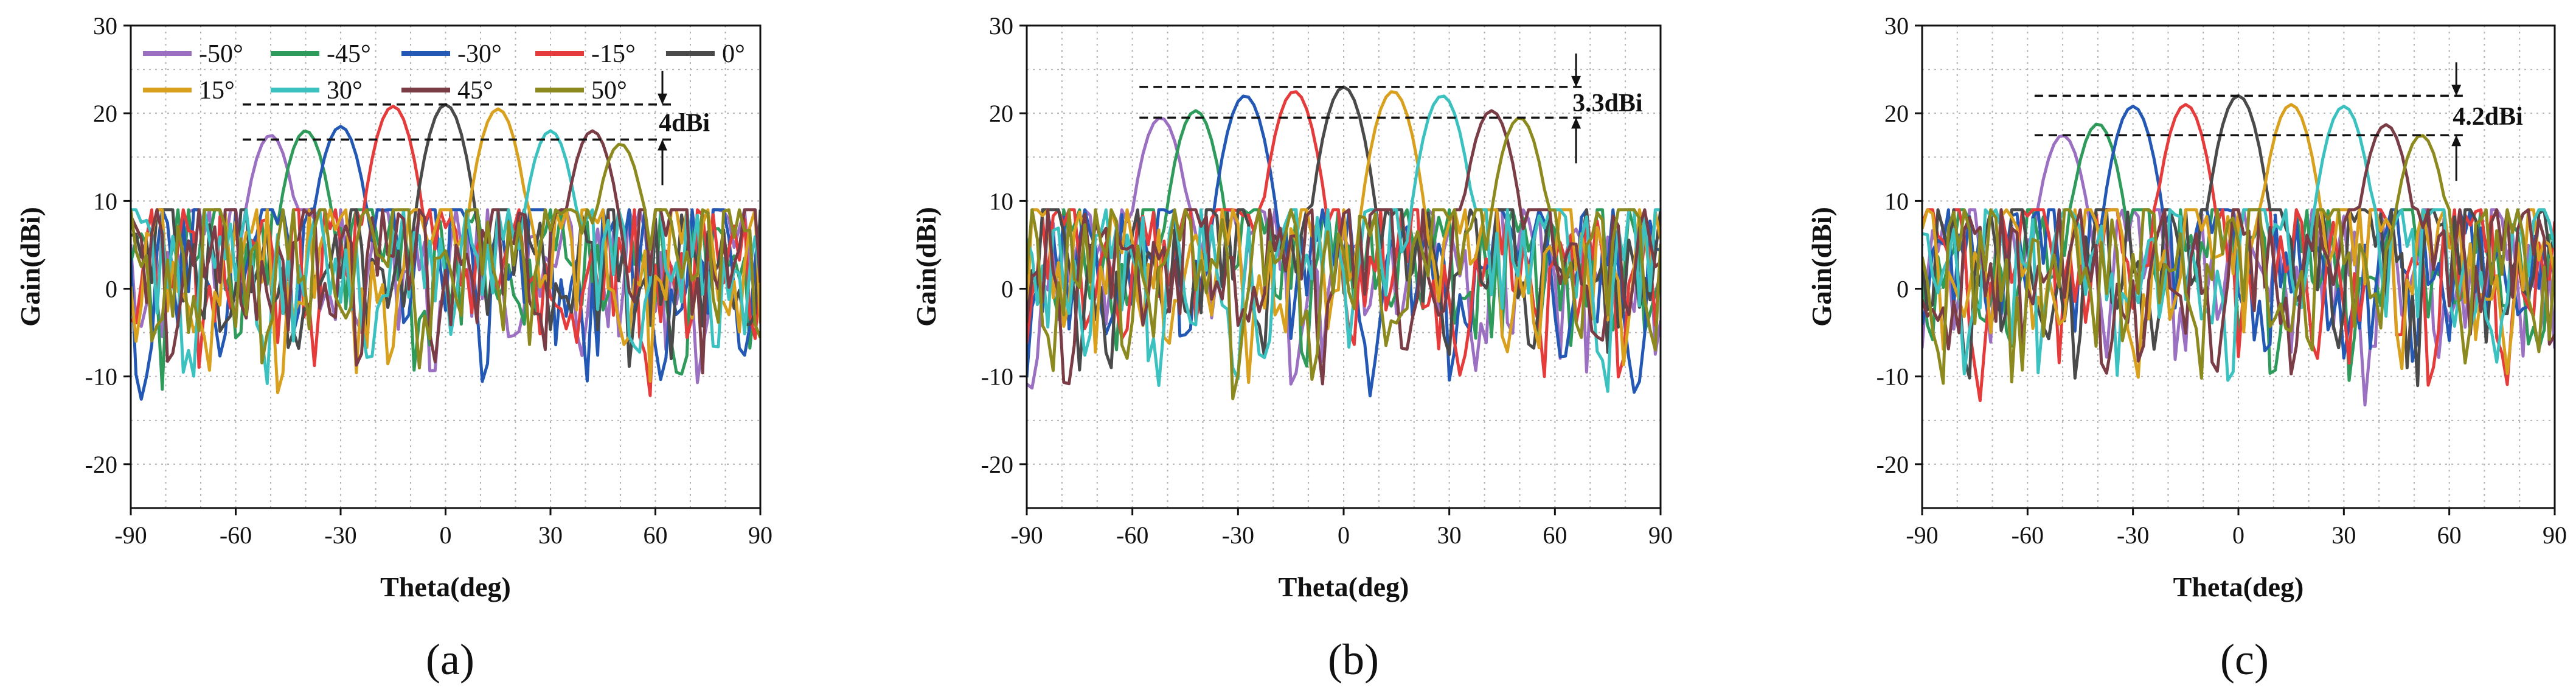  What do you see at coordinates (613, 54) in the screenshot?
I see `legend-item: -15°` at bounding box center [613, 54].